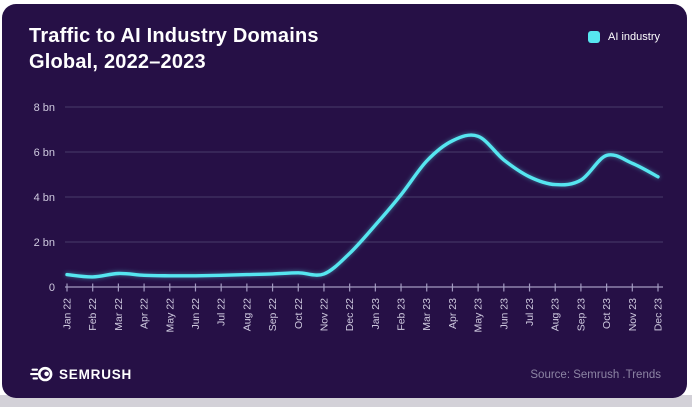 The width and height of the screenshot is (692, 407). I want to click on x-axis-label: May 23, so click(479, 315).